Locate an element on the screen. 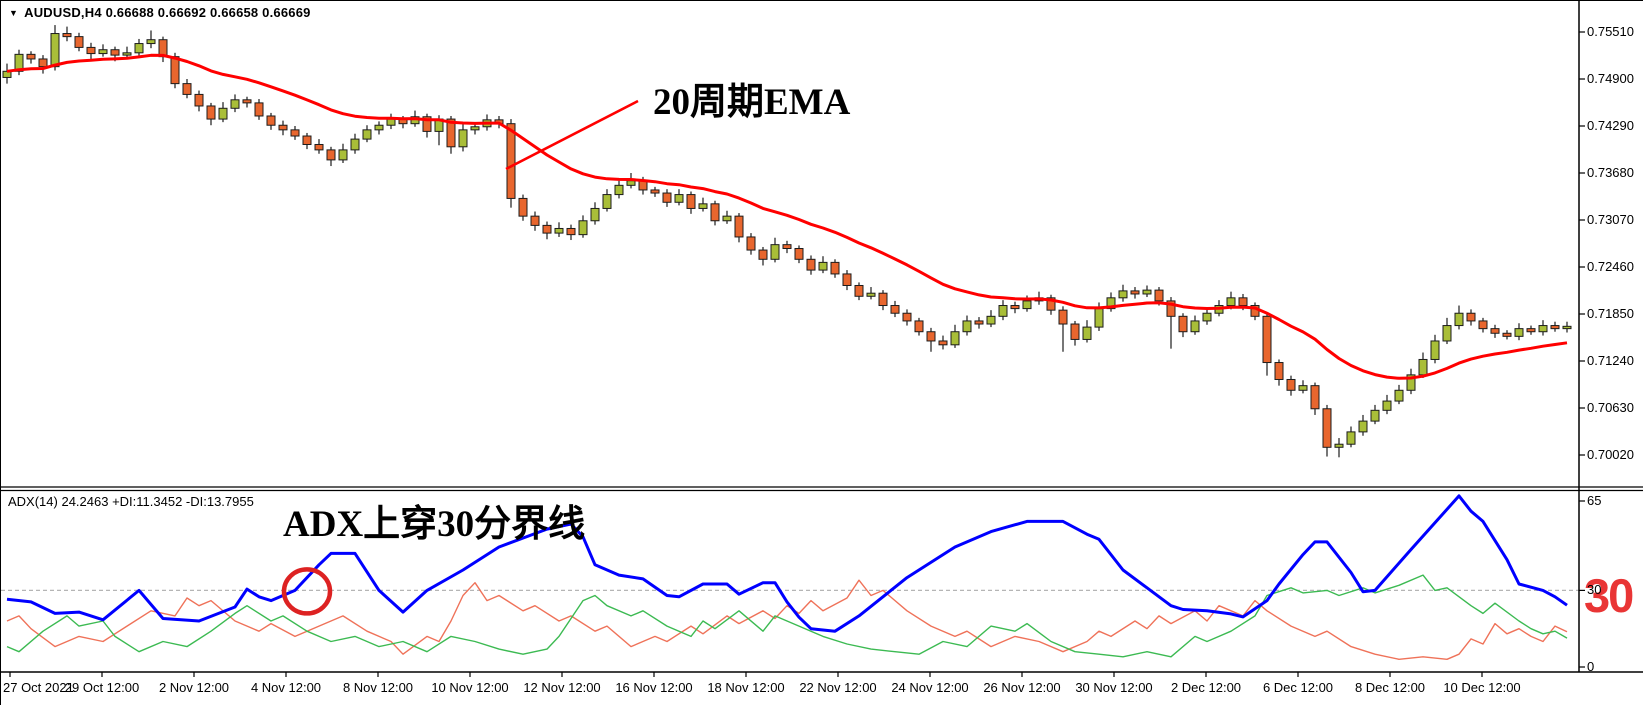 The height and width of the screenshot is (705, 1643). adx-axis-label: 0 is located at coordinates (1591, 666).